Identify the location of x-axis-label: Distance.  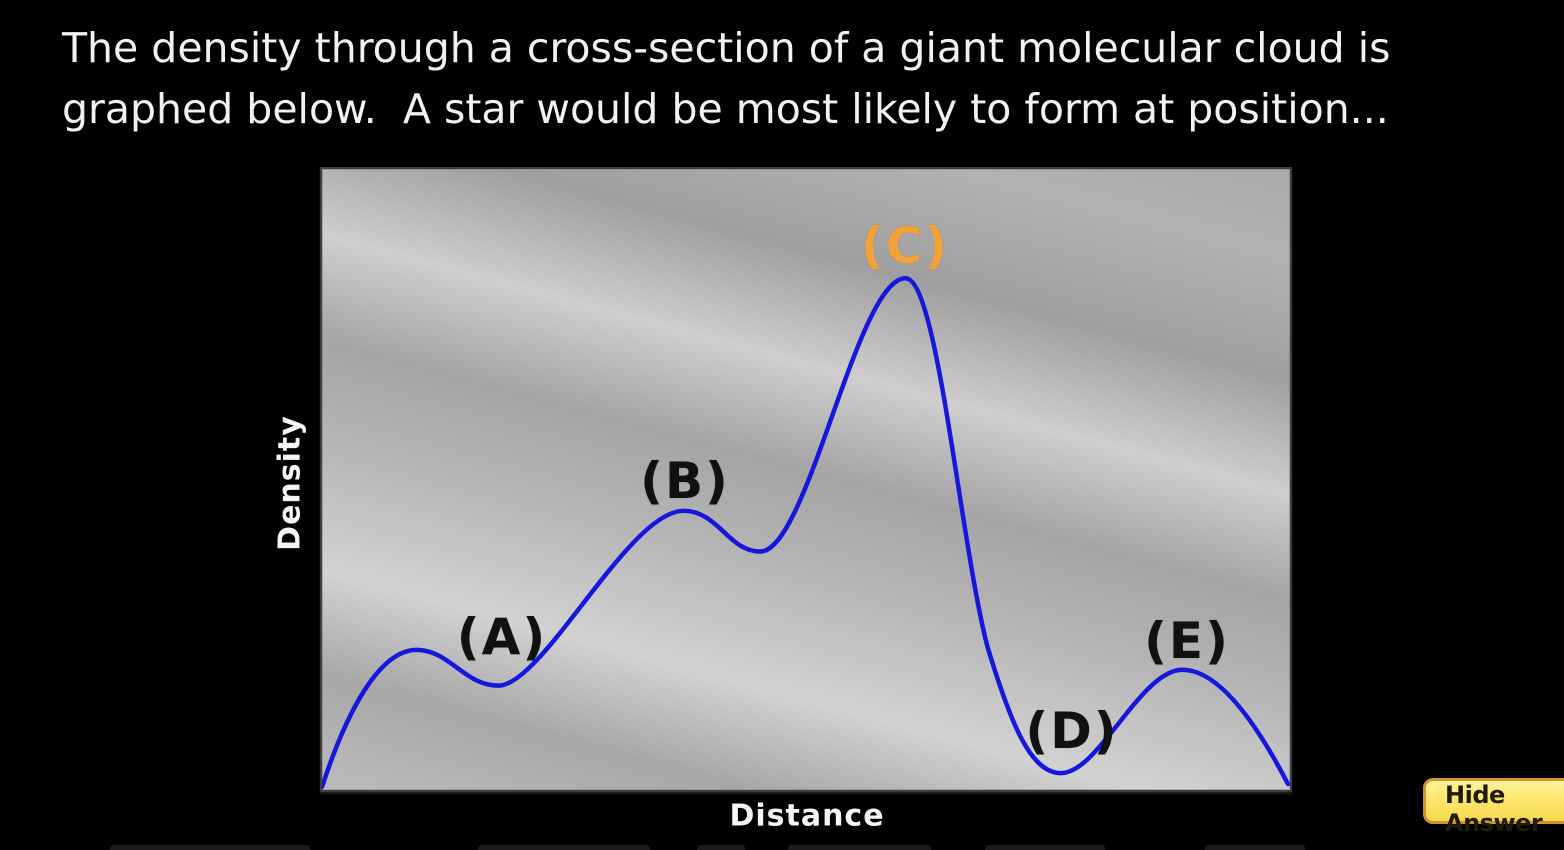
(807, 816).